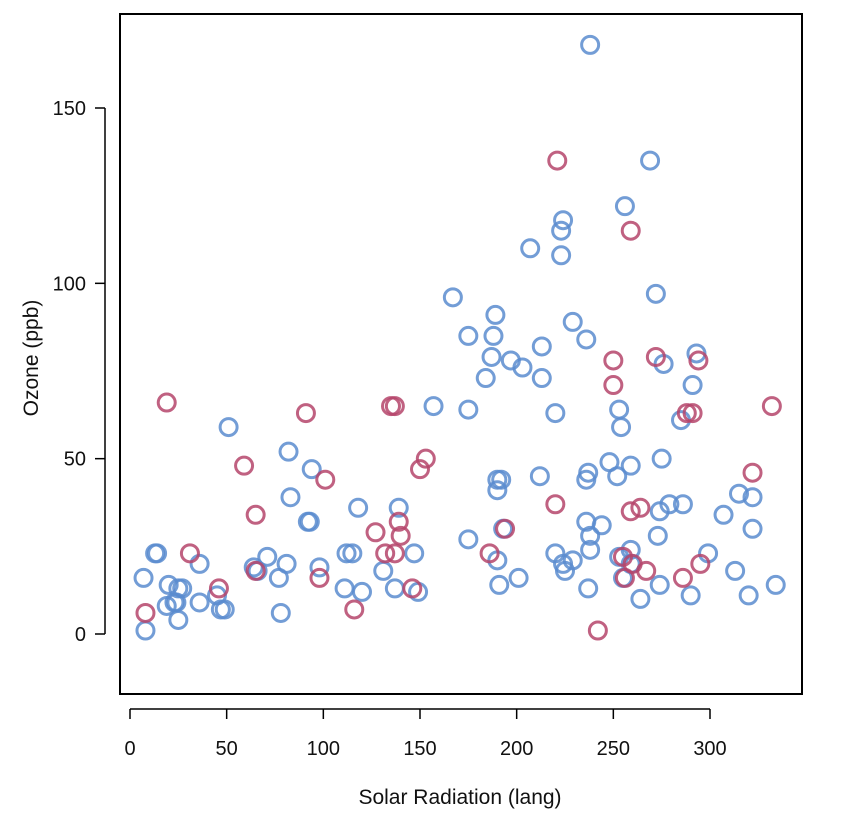 This screenshot has width=842, height=836. Describe the element at coordinates (419, 749) in the screenshot. I see `x-tick-label: 150` at that location.